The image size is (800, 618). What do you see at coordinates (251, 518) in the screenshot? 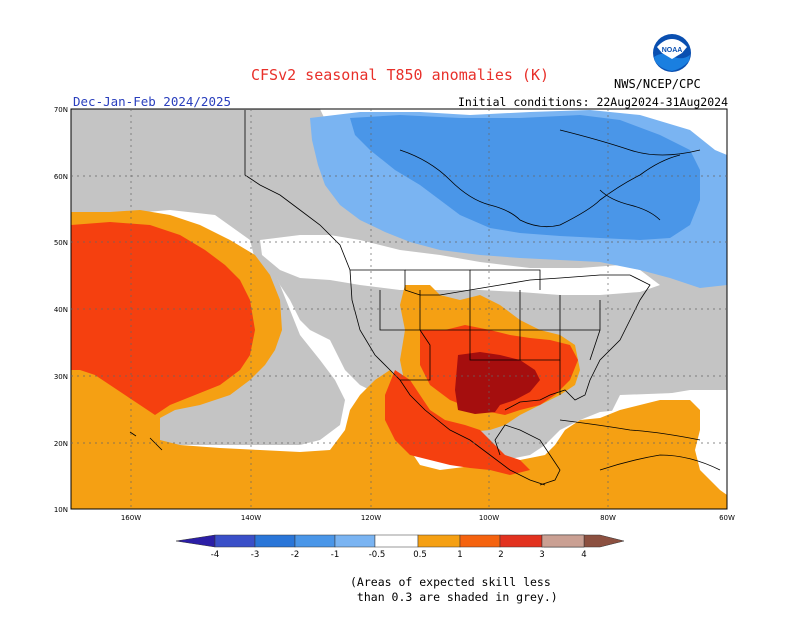
I see `lon-label-140w: 140W` at bounding box center [251, 518].